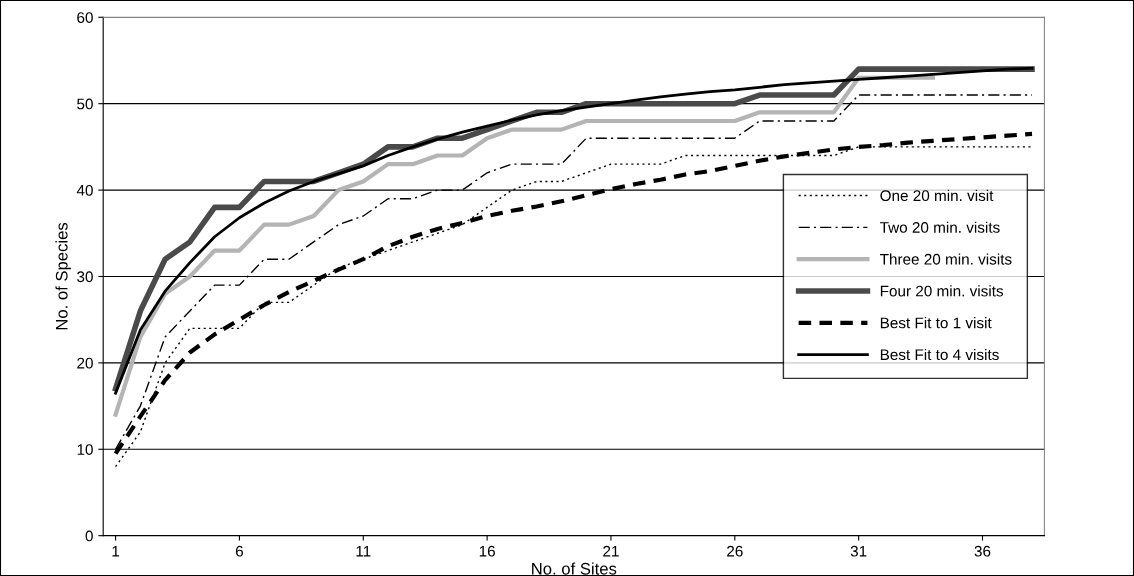 This screenshot has height=576, width=1134. What do you see at coordinates (939, 354) in the screenshot?
I see `legend-label: Best Fit to 4 visits` at bounding box center [939, 354].